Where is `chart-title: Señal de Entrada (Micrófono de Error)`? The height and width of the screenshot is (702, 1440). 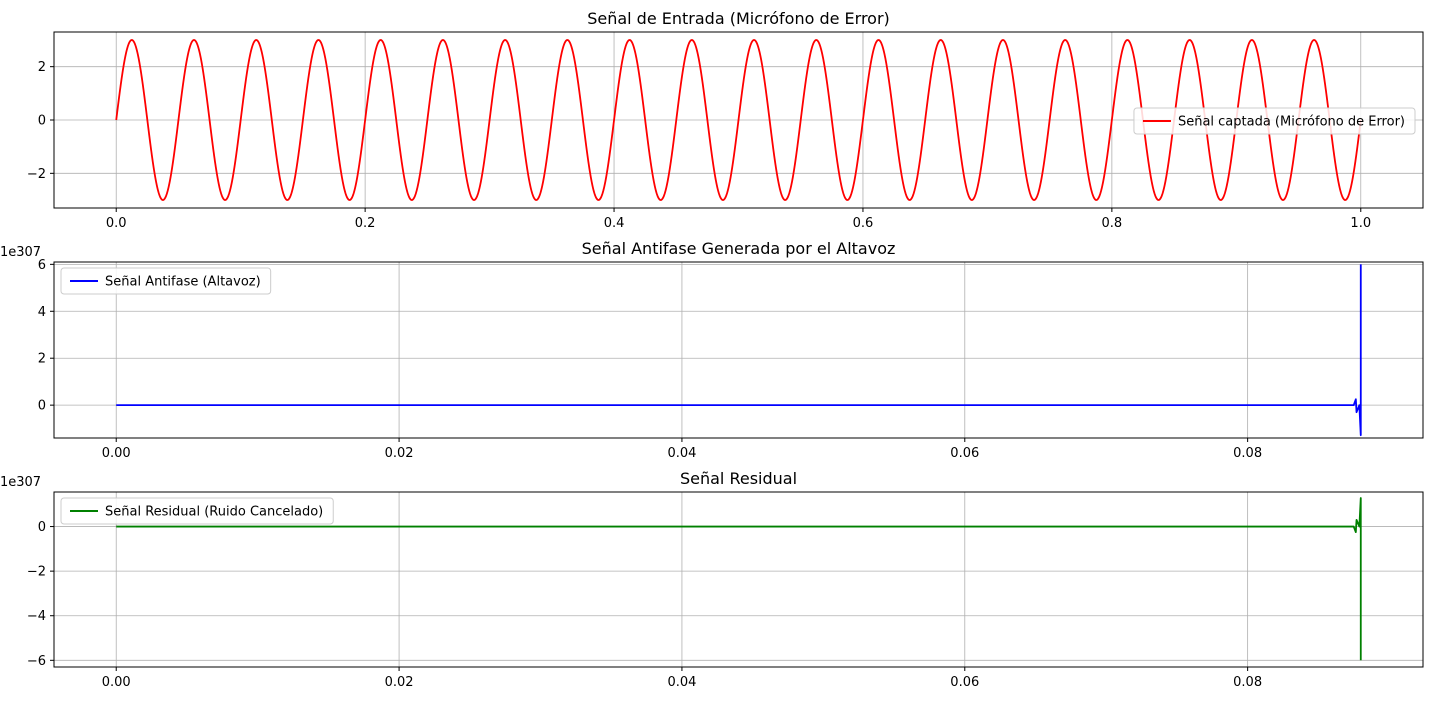
chart-title: Señal de Entrada (Micrófono de Error) is located at coordinates (738, 18).